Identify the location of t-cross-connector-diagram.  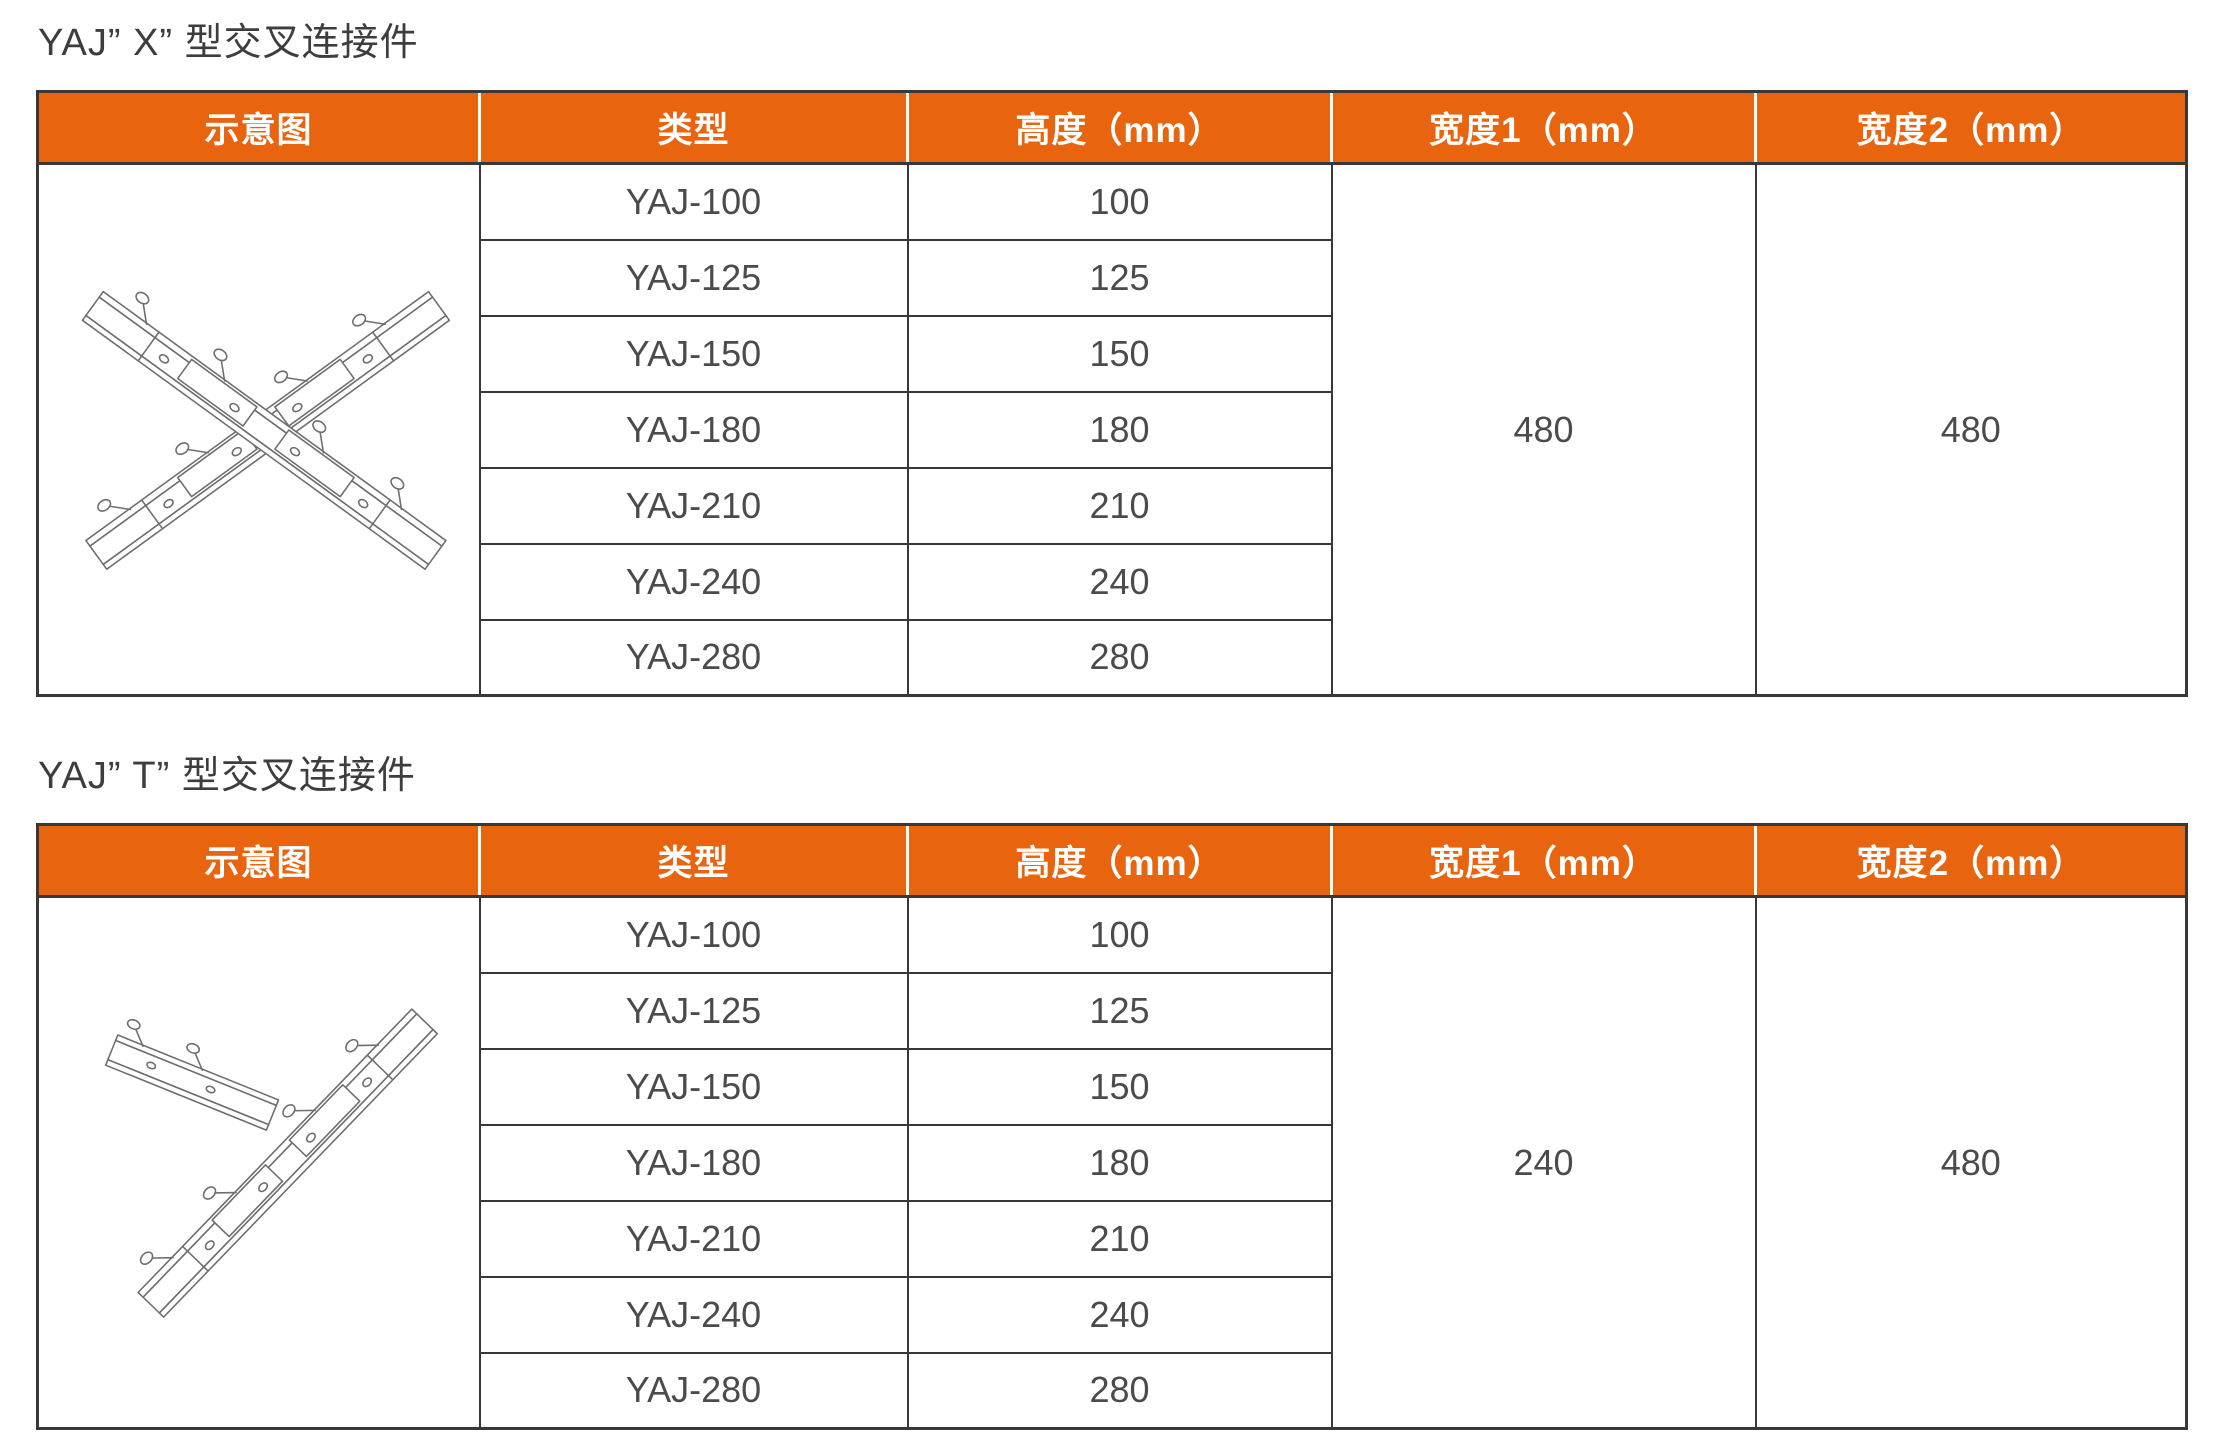
(271, 1155).